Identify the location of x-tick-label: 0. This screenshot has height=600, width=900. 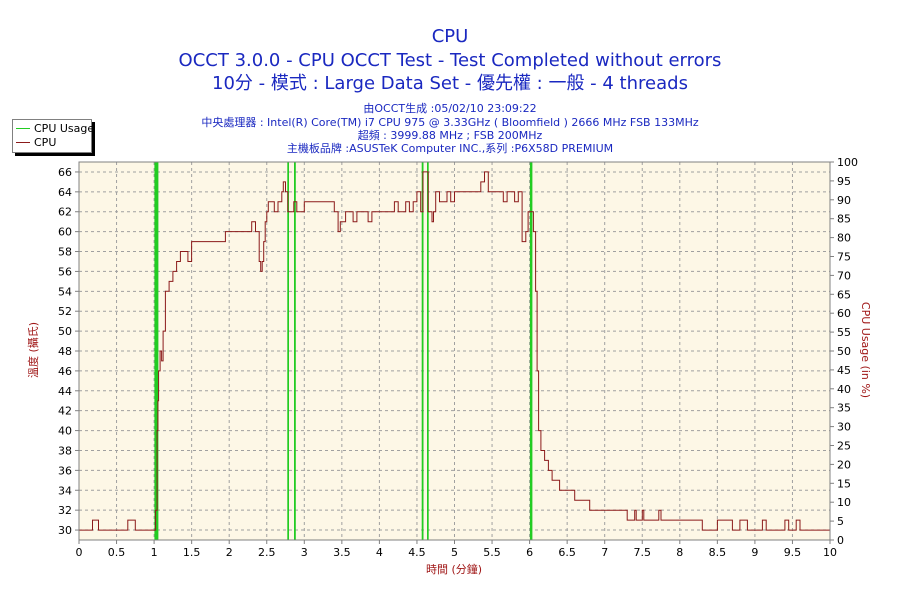
(79, 552).